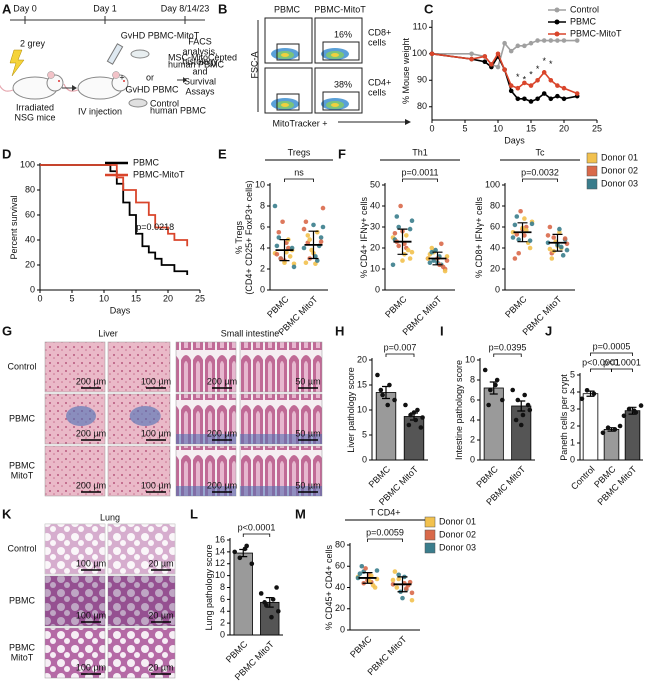 The width and height of the screenshot is (650, 681). I want to click on readout-label: analysis,, so click(199, 51).